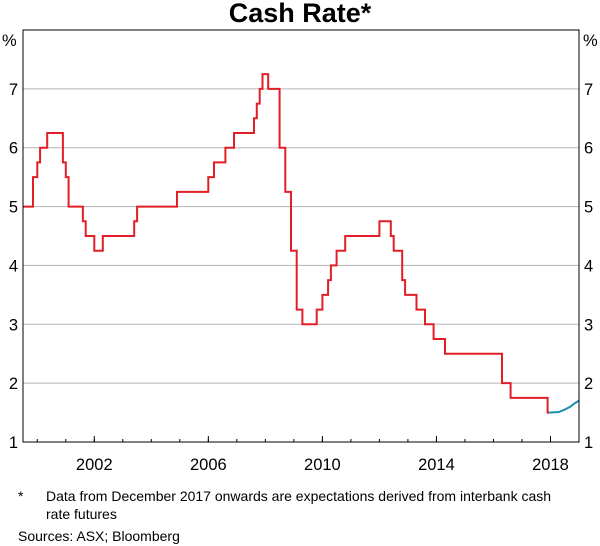  I want to click on y-tick-right-1: 1, so click(588, 443).